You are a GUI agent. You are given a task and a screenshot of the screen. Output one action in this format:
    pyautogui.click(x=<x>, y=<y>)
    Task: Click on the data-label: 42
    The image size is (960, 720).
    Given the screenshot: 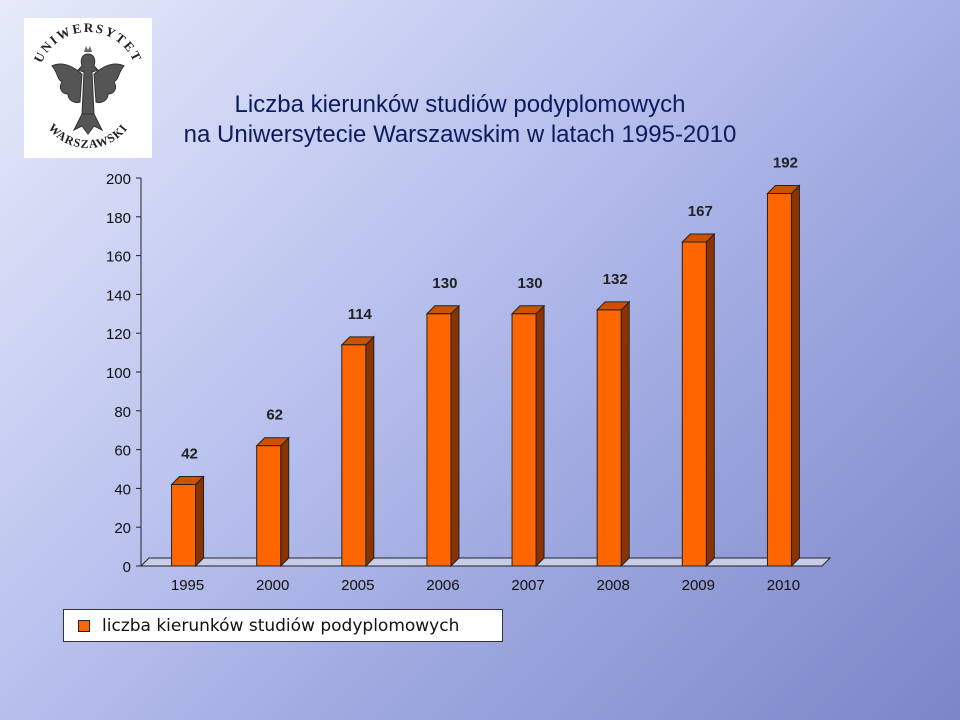 What is the action you would take?
    pyautogui.click(x=189, y=454)
    